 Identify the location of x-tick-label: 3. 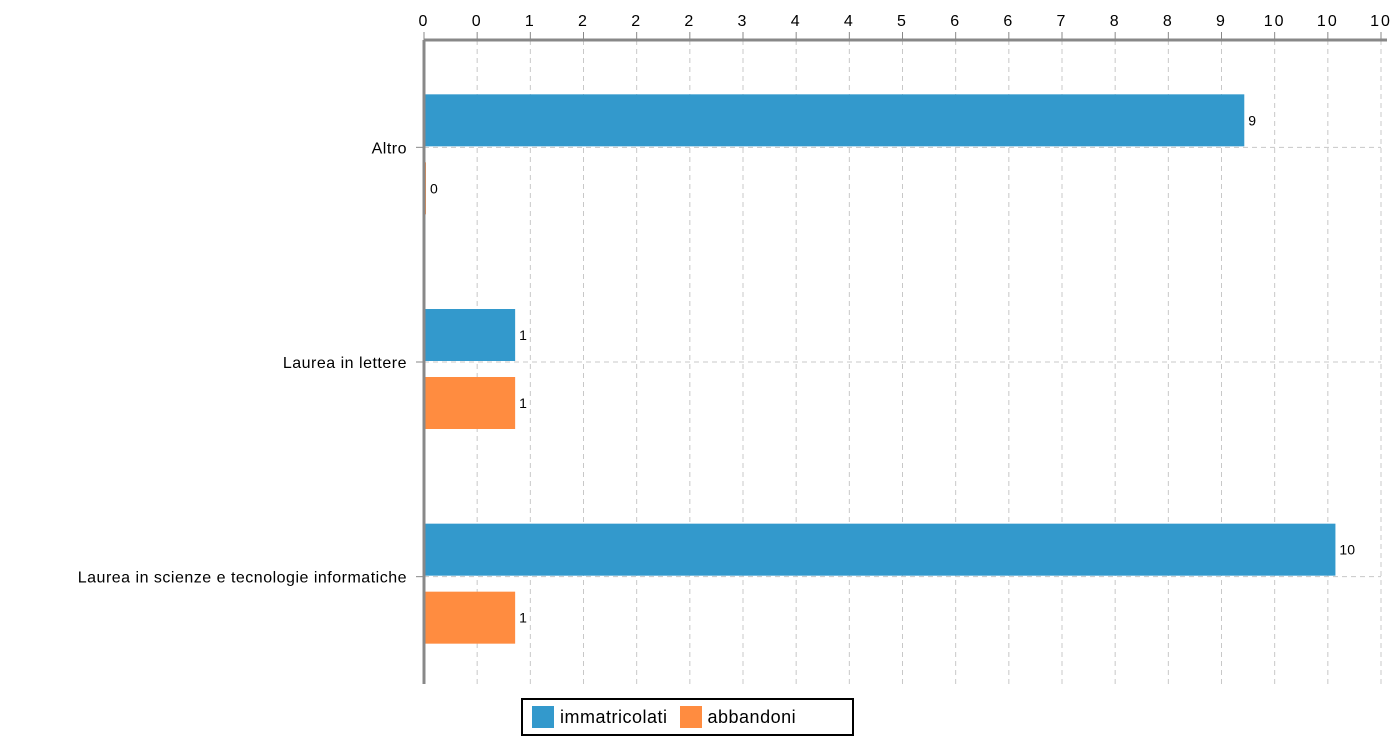
(743, 21).